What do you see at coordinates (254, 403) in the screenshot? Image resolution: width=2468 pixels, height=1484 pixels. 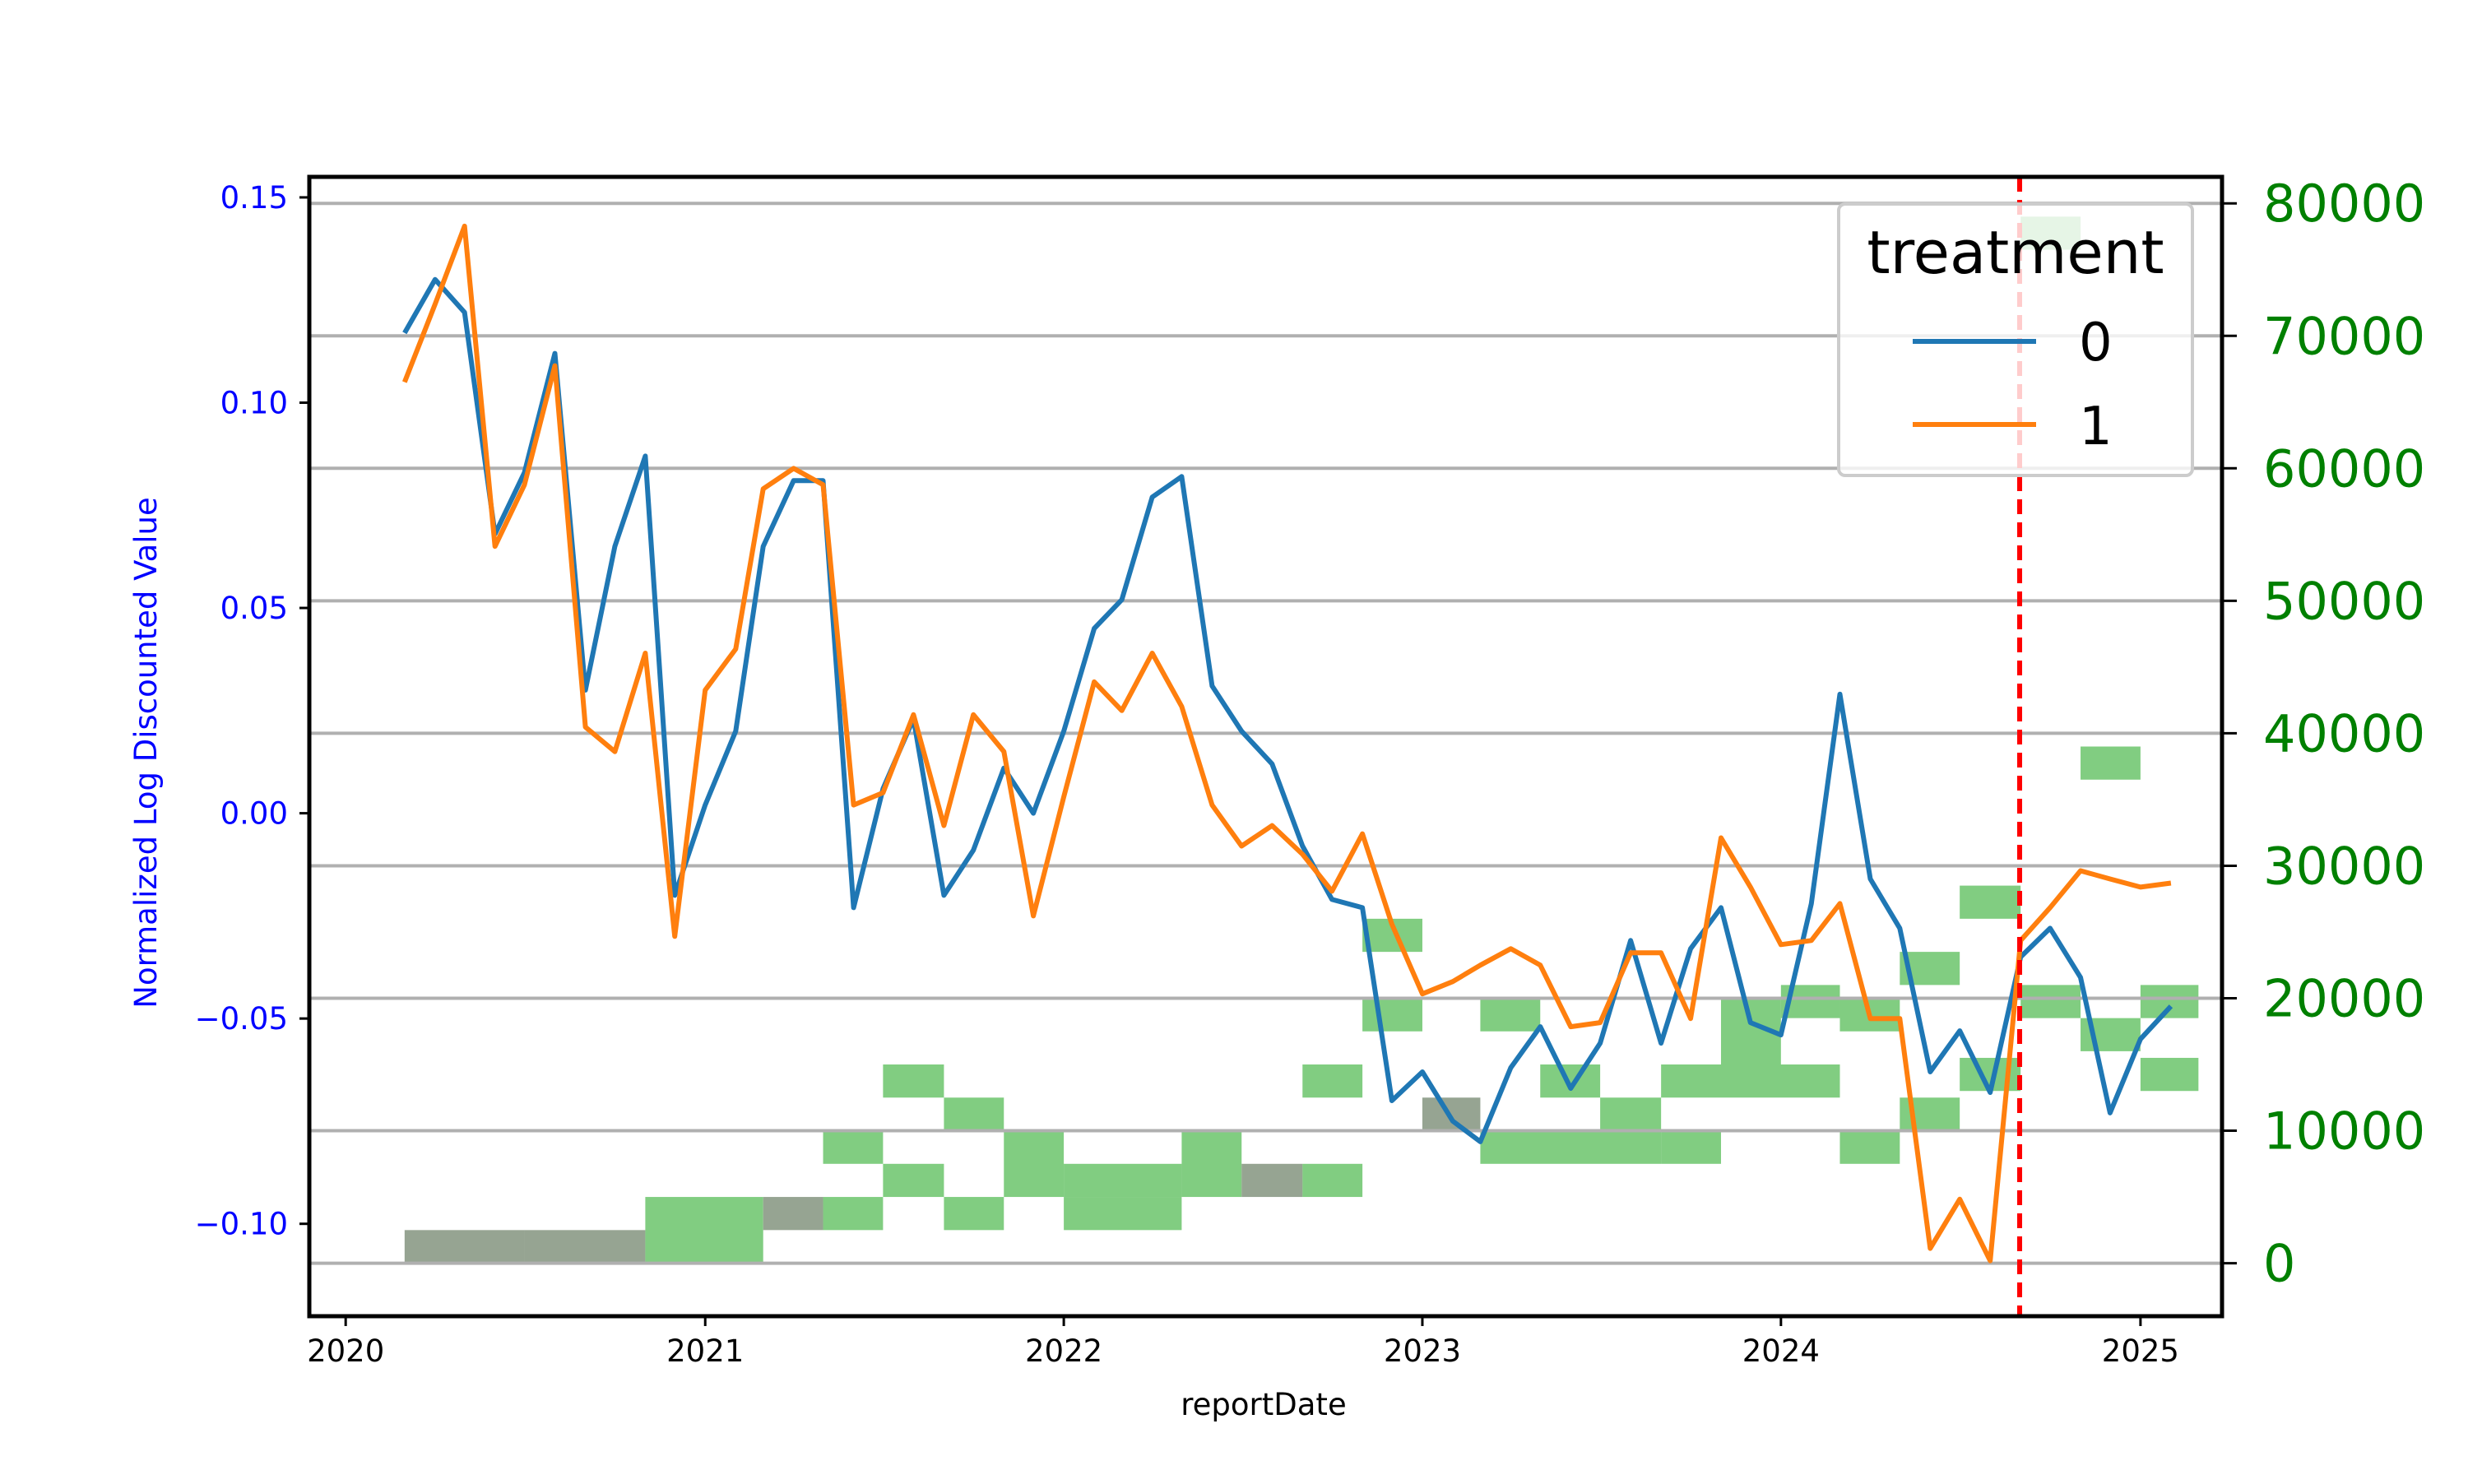 I see `y-tick-label-1: 0.10` at bounding box center [254, 403].